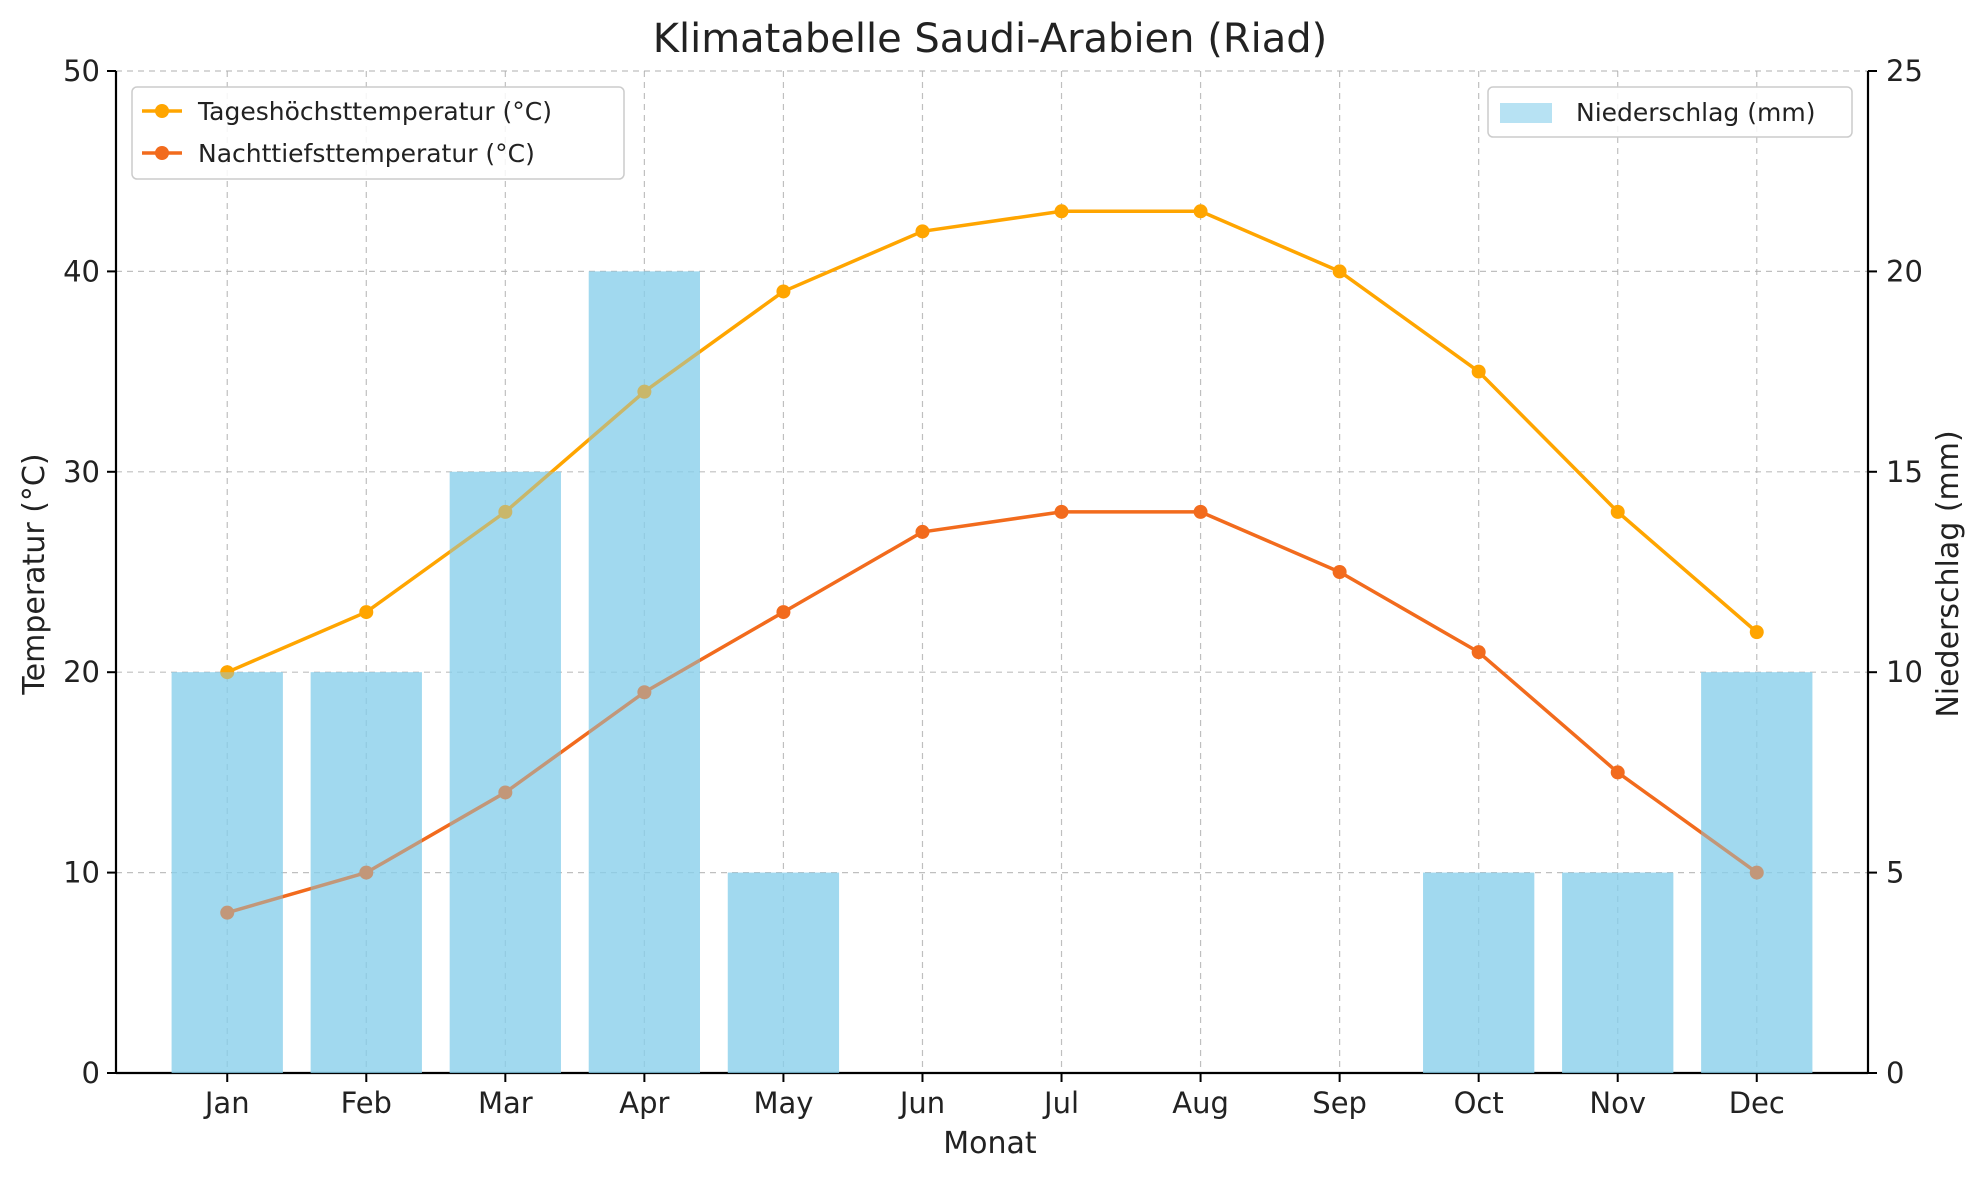 The height and width of the screenshot is (1184, 1980). What do you see at coordinates (1904, 271) in the screenshot?
I see `y-tick-label-right: 20` at bounding box center [1904, 271].